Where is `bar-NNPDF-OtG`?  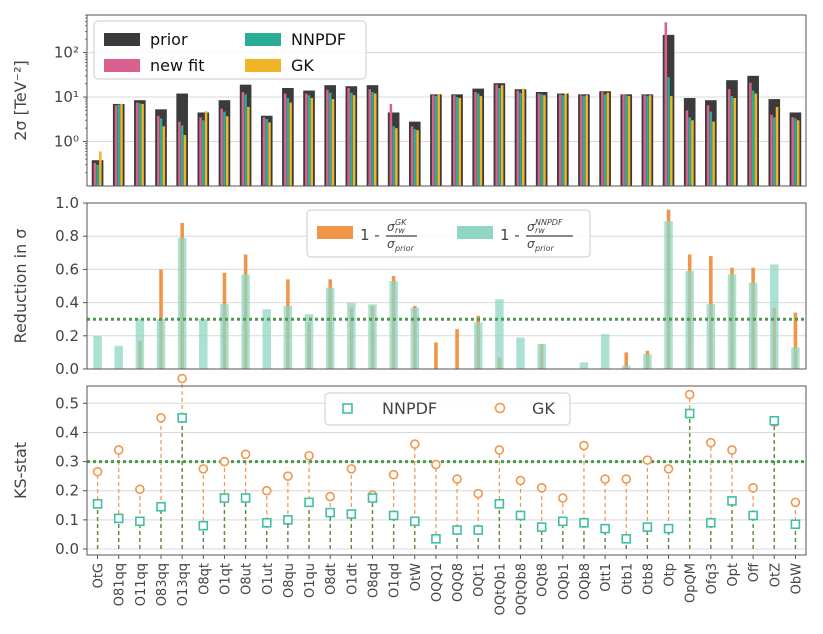 bar-NNPDF-OtG is located at coordinates (97, 175).